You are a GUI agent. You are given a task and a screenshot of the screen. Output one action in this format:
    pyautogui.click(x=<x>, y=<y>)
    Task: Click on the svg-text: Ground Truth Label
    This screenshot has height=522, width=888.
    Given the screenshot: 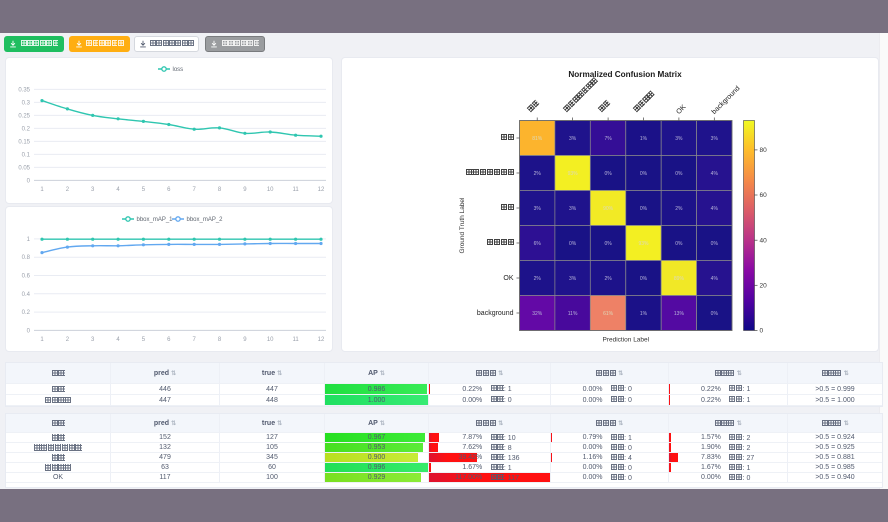 What is the action you would take?
    pyautogui.click(x=462, y=225)
    